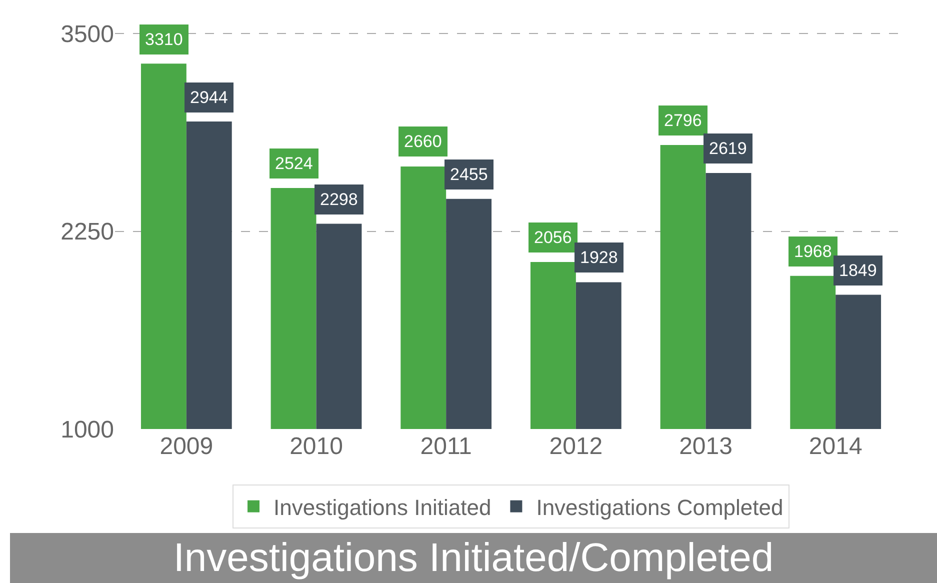 This screenshot has width=937, height=583. Describe the element at coordinates (576, 446) in the screenshot. I see `x-tick-label: 2012` at that location.